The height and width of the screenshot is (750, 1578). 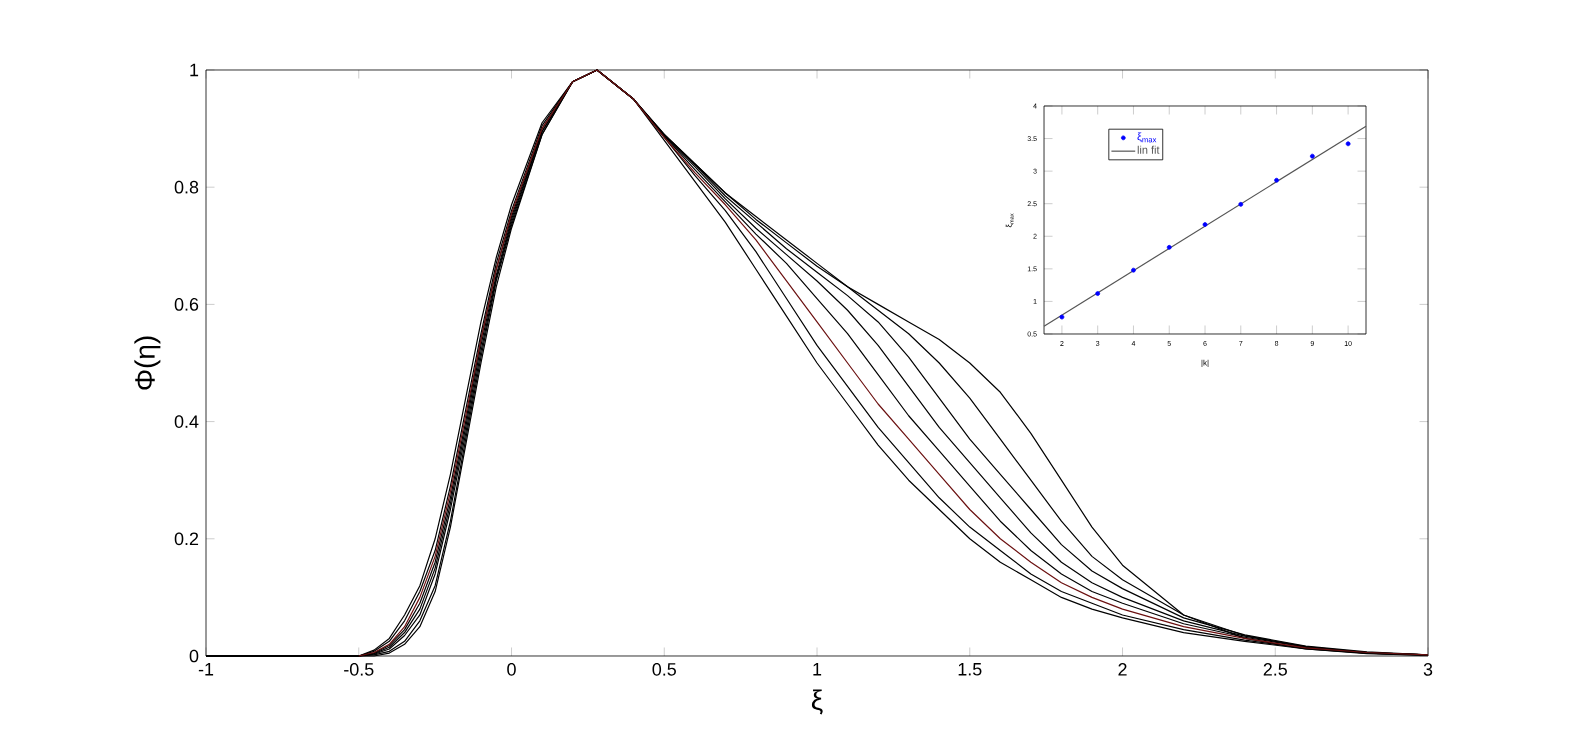 I want to click on y-tick-label: 0.6, so click(x=186, y=304).